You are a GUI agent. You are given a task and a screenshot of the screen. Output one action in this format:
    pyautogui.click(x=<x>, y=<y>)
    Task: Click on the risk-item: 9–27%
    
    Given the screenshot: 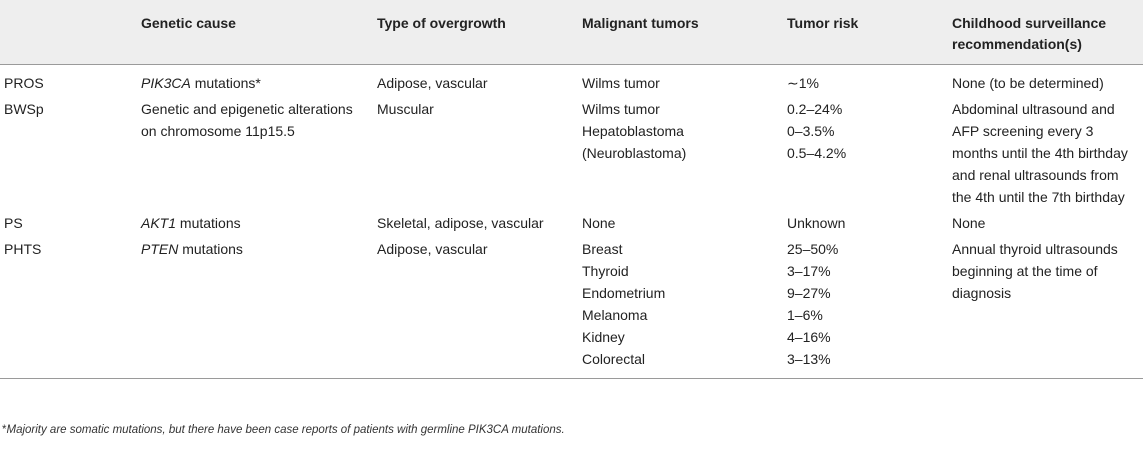 What is the action you would take?
    pyautogui.click(x=809, y=293)
    